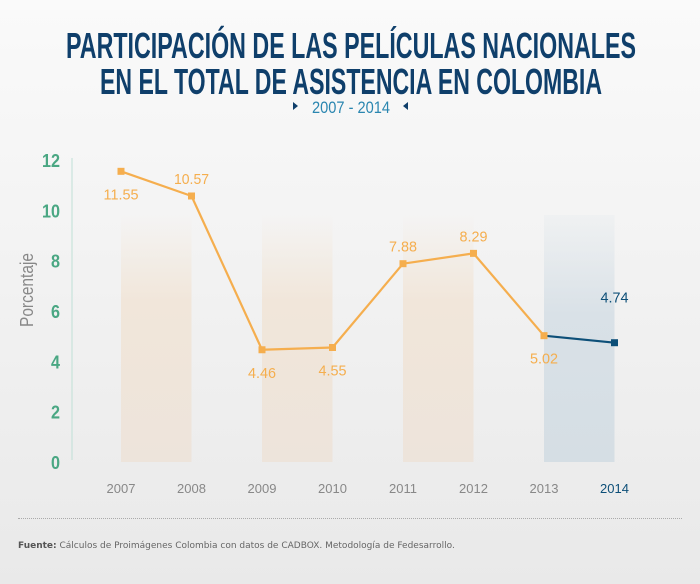  I want to click on data-point-2010, so click(332, 347).